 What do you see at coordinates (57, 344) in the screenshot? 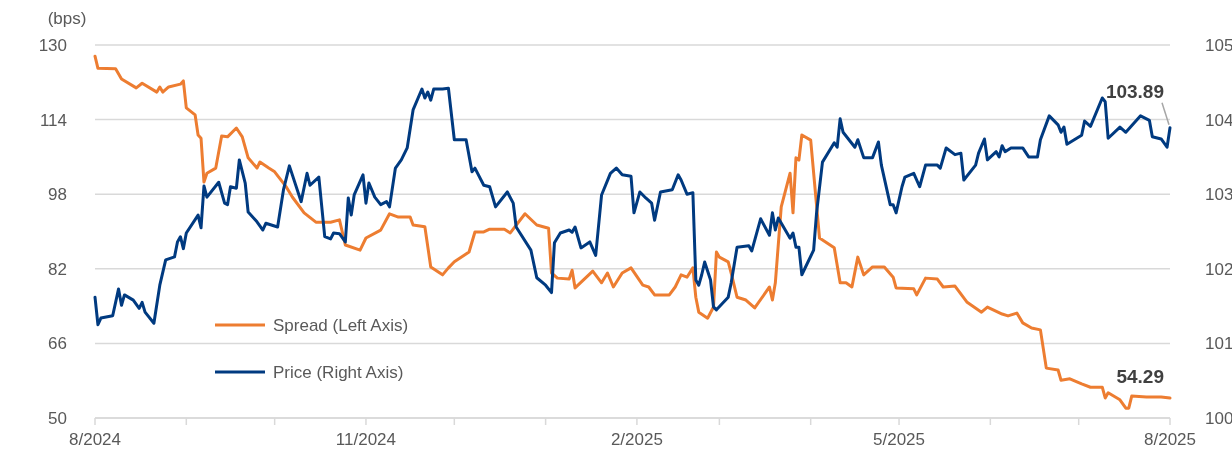
I see `y-tick-label: 66` at bounding box center [57, 344].